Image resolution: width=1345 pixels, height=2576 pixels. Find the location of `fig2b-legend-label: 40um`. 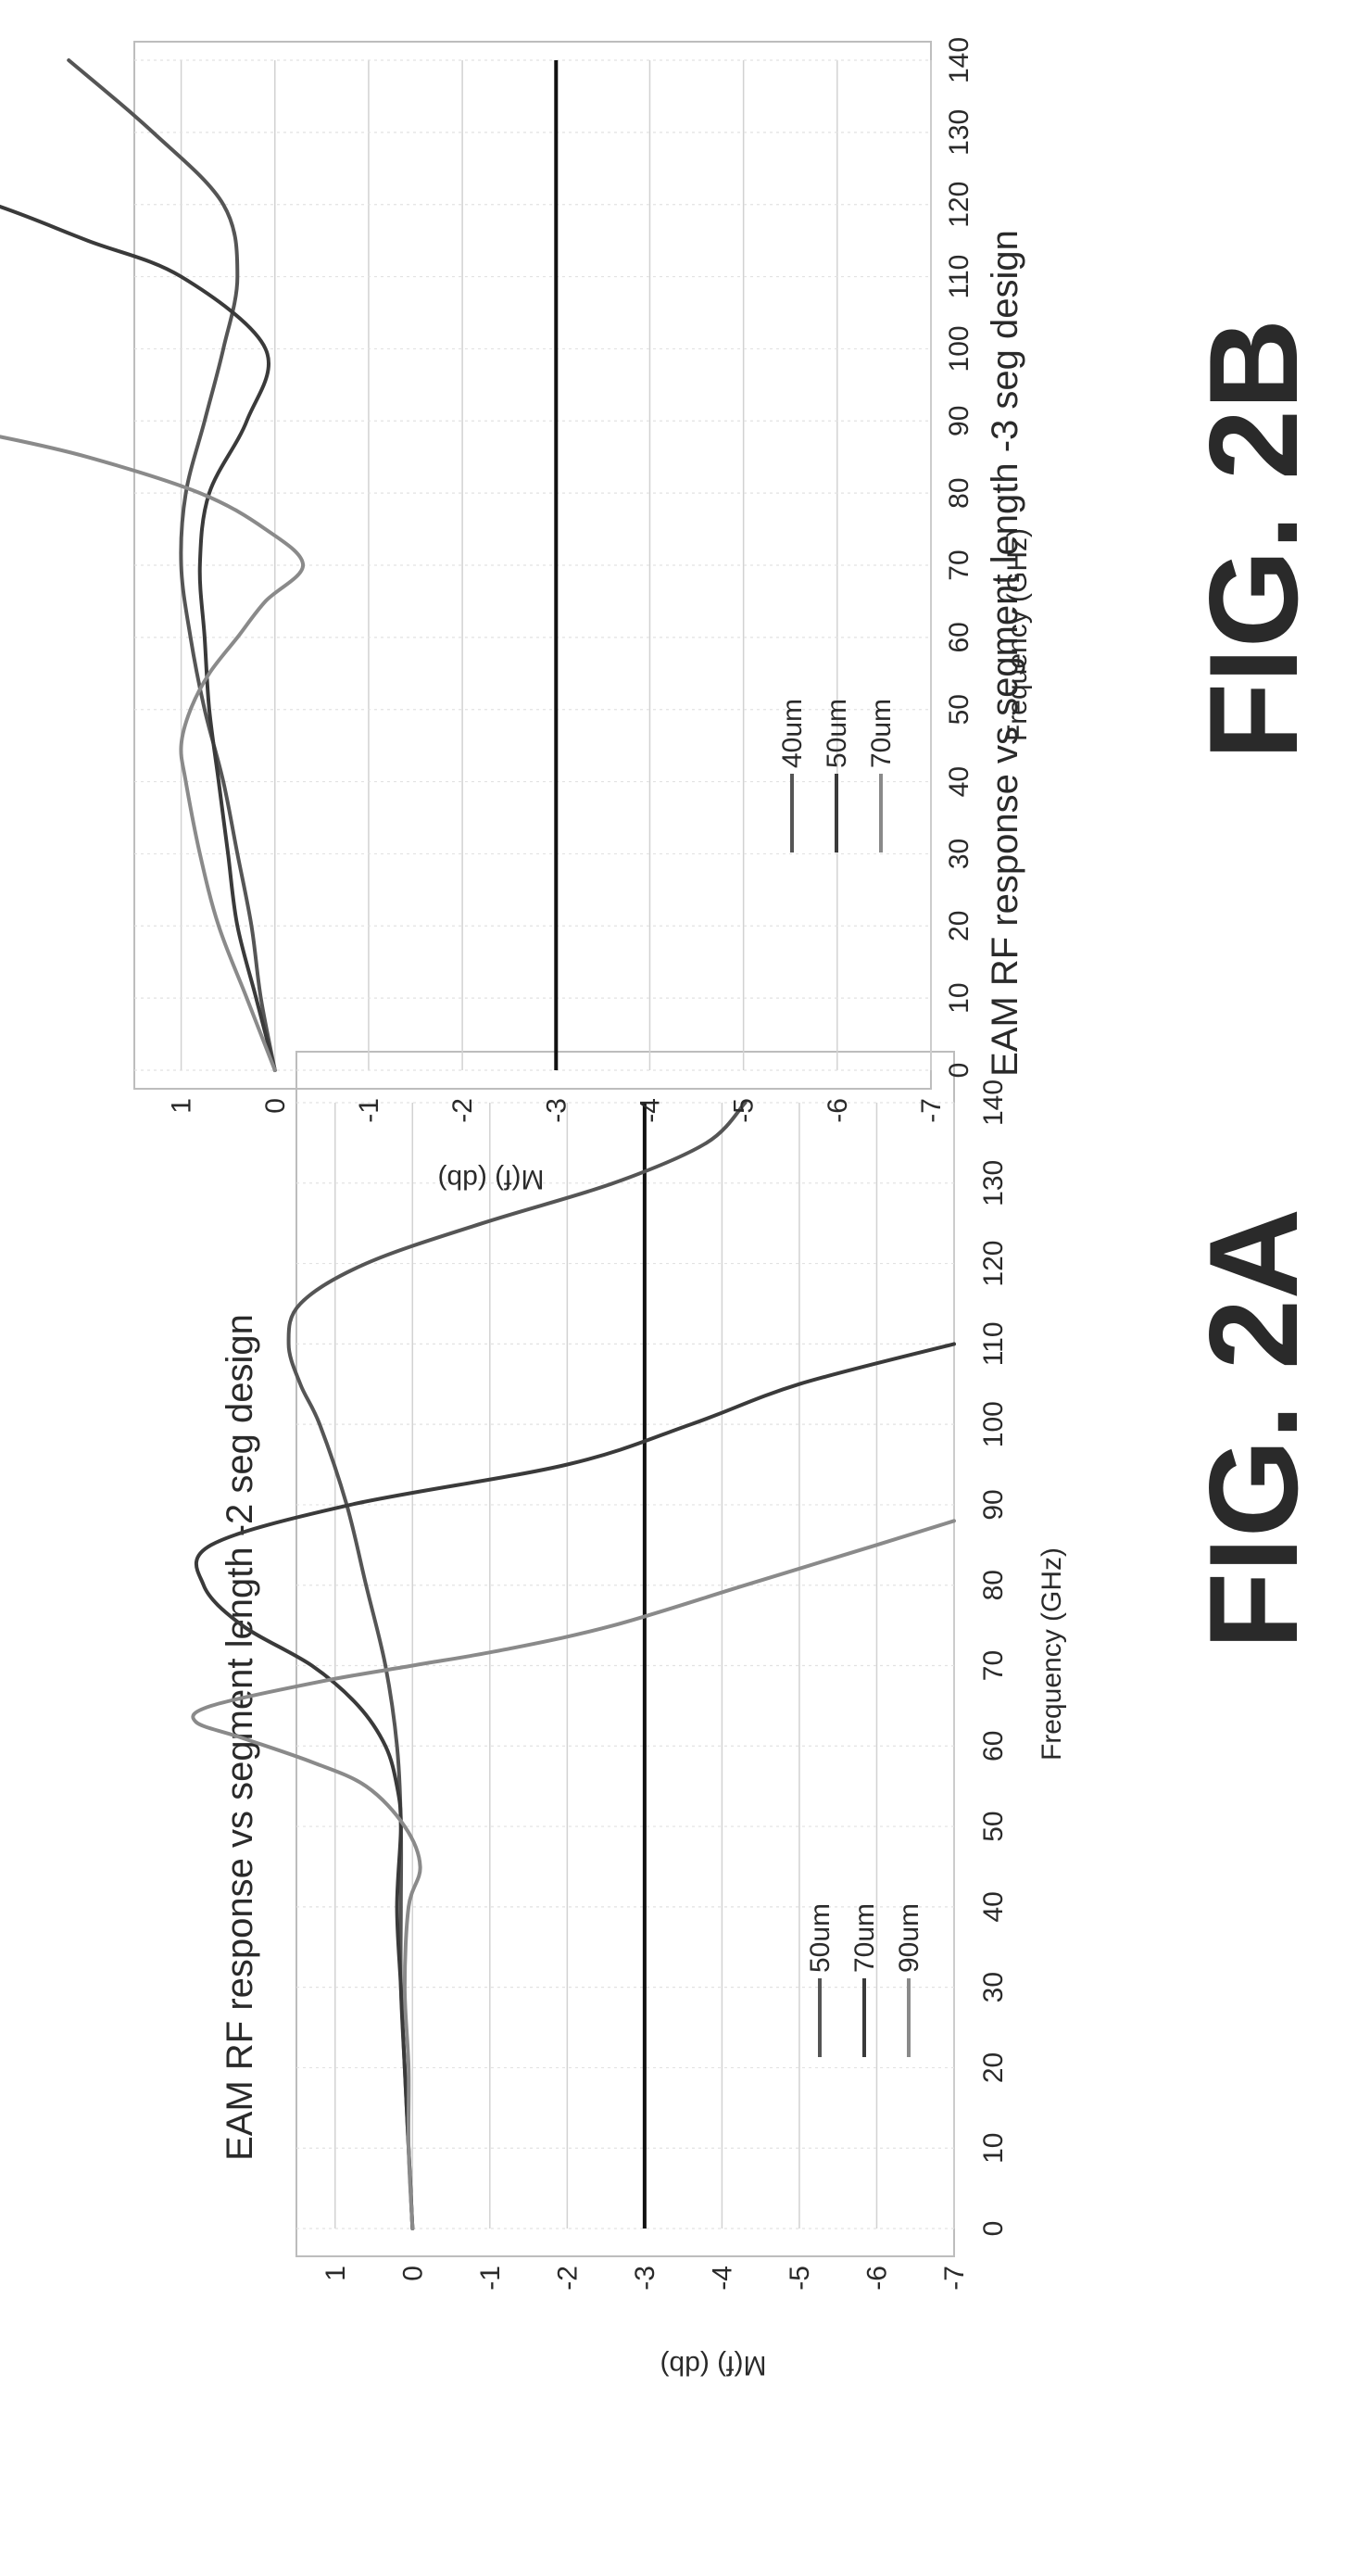

fig2b-legend-label: 40um is located at coordinates (792, 733).